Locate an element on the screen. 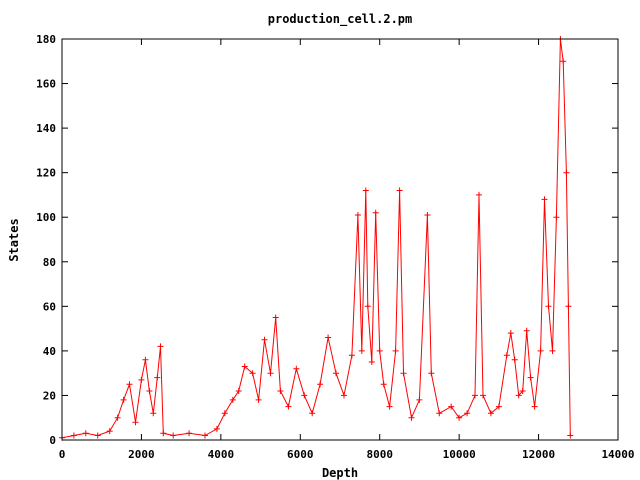 The image size is (640, 480). y-axis-label: States is located at coordinates (14, 239).